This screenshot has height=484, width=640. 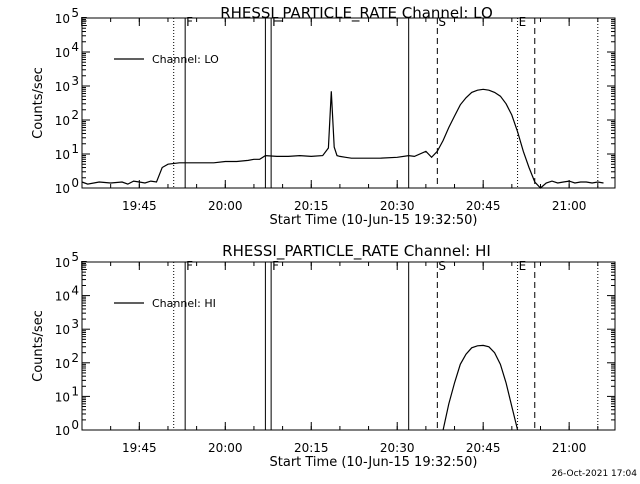 I want to click on legend-entry: Channel: LO, so click(x=185, y=59).